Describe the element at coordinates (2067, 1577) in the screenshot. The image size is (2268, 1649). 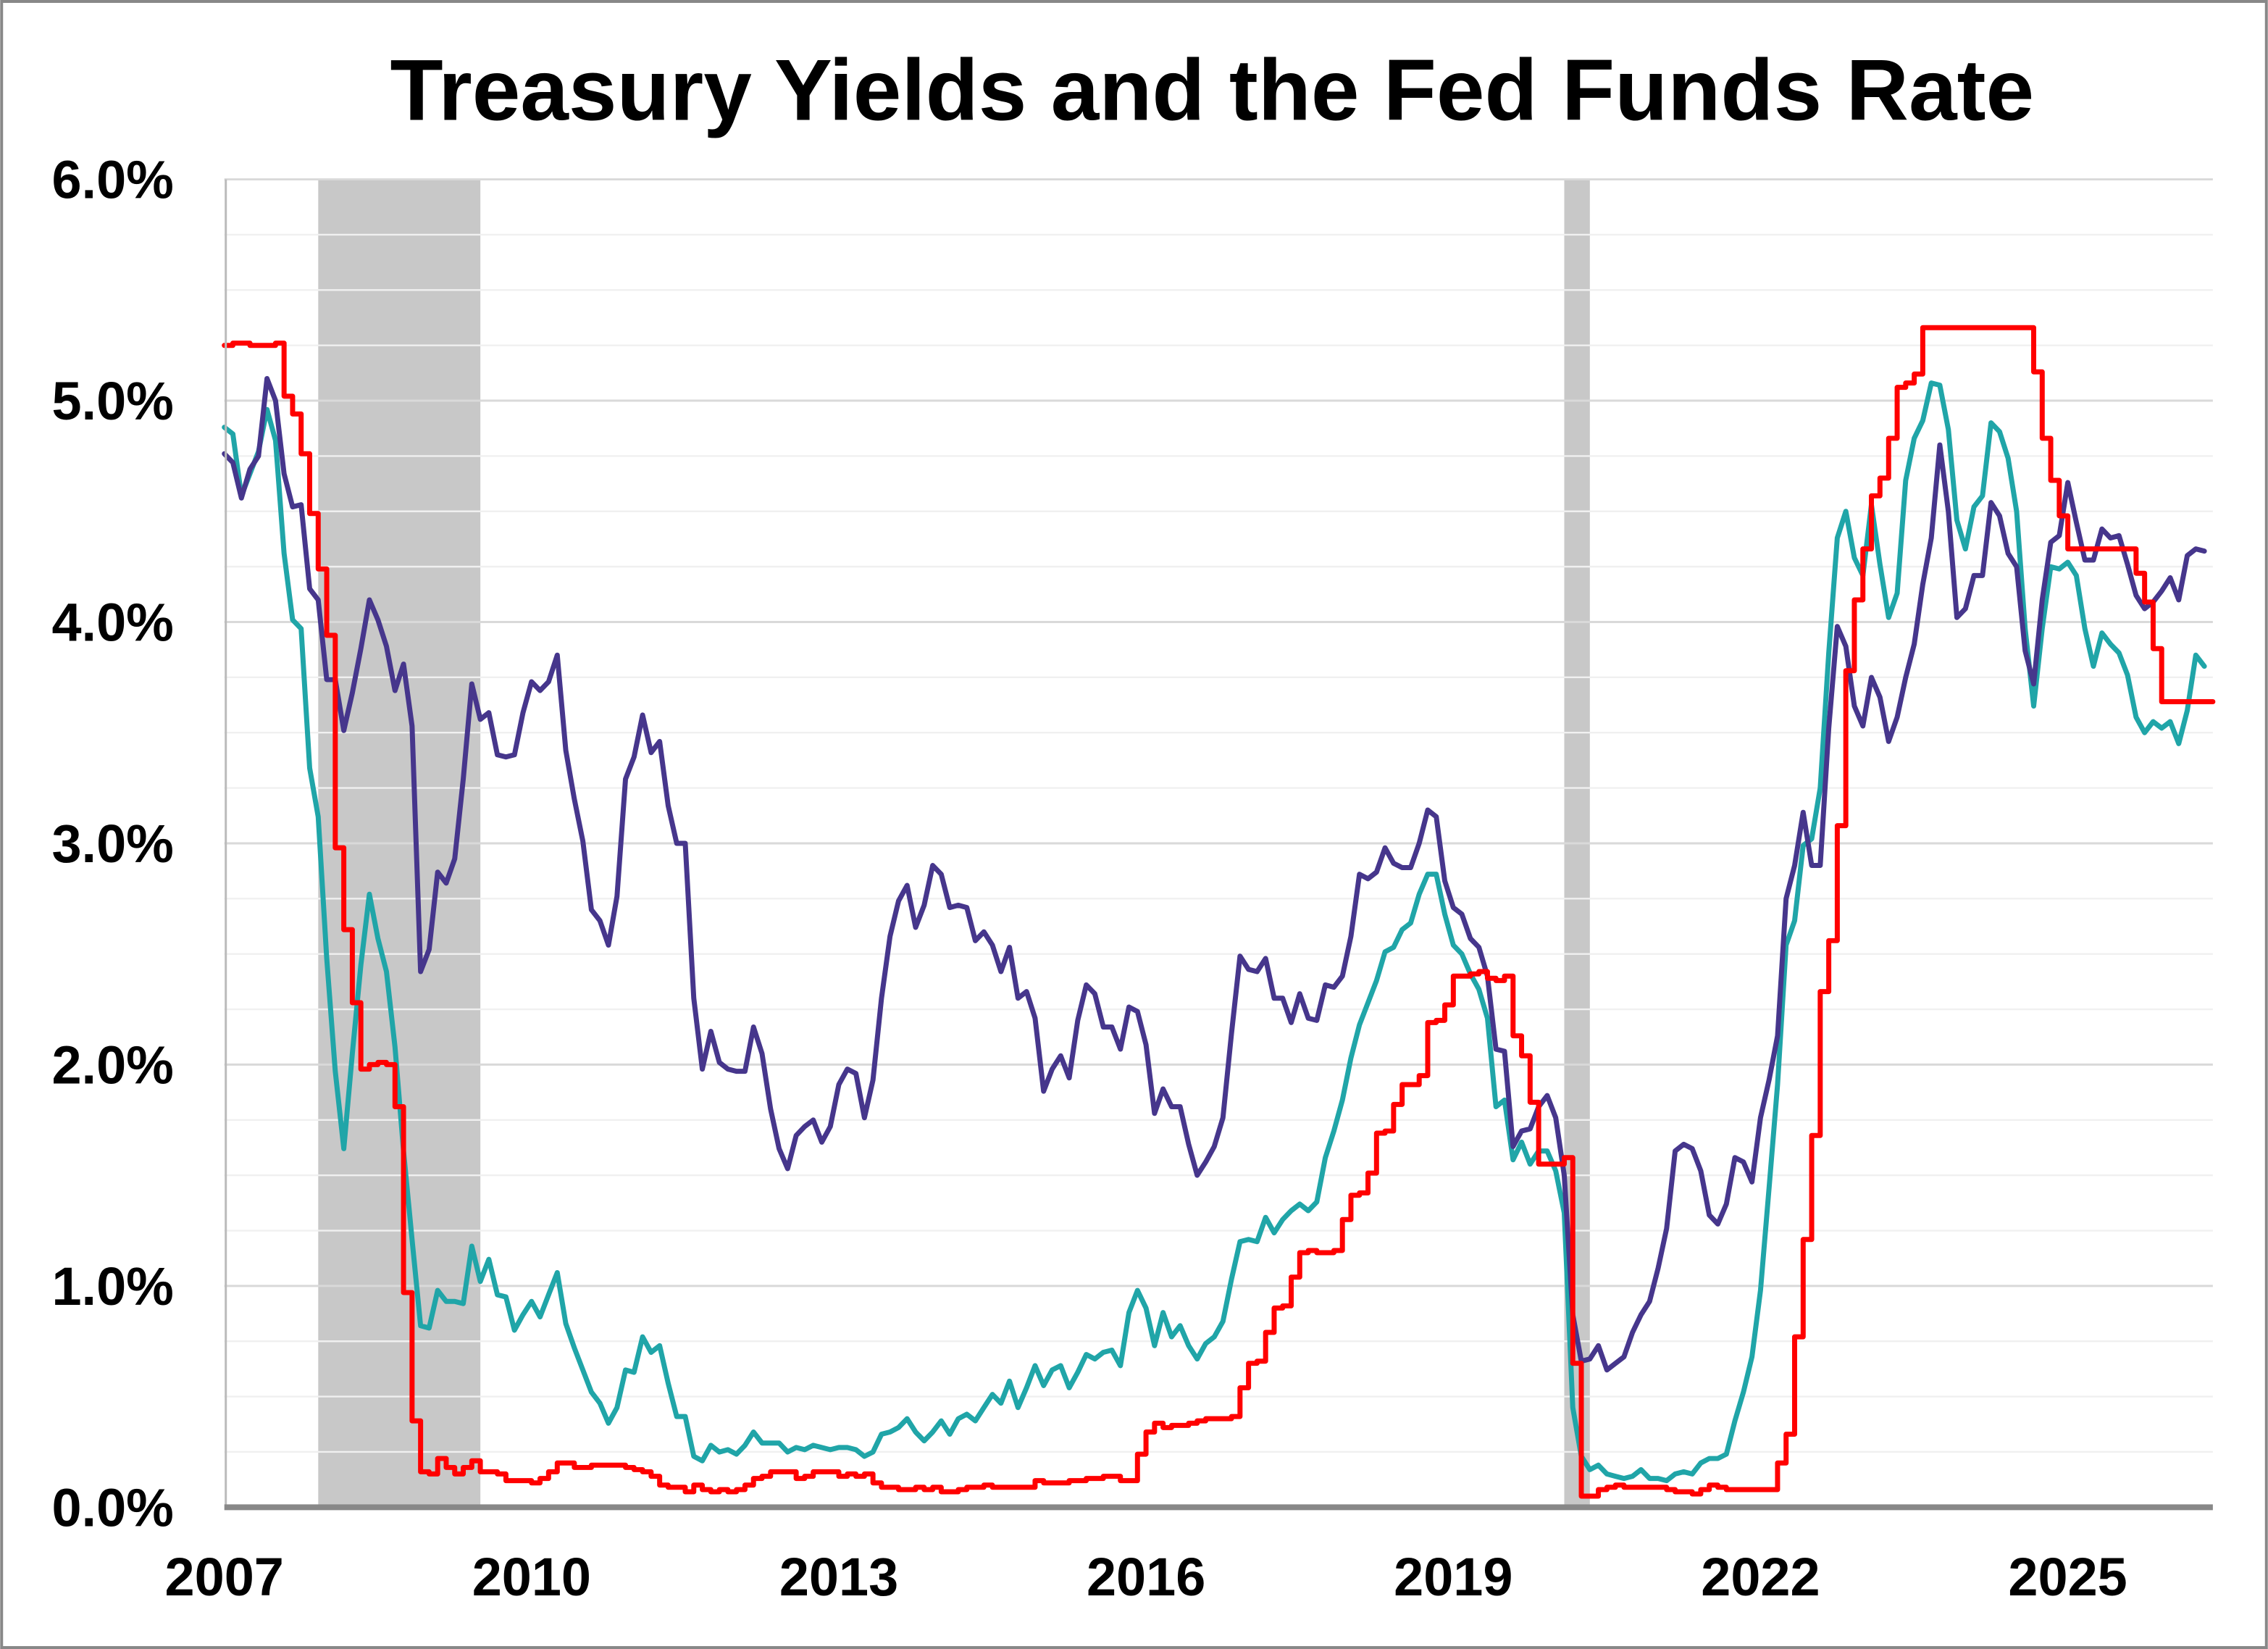
I see `x-tick-label: 2025` at that location.